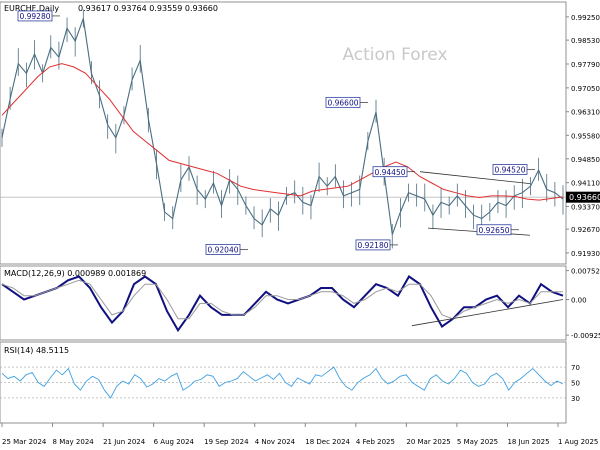 This screenshot has width=600, height=450. What do you see at coordinates (578, 442) in the screenshot?
I see `time-tick-label: 1 Aug 2025` at bounding box center [578, 442].